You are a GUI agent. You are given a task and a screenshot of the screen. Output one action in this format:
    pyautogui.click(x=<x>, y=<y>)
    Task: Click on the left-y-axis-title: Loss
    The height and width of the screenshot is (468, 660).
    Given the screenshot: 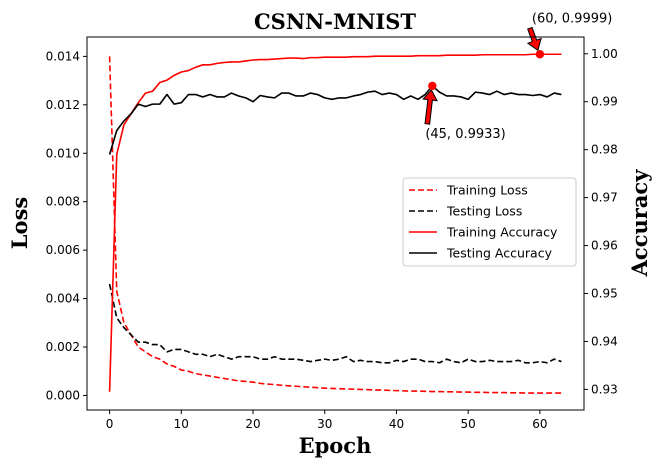 What is the action you would take?
    pyautogui.click(x=19, y=223)
    